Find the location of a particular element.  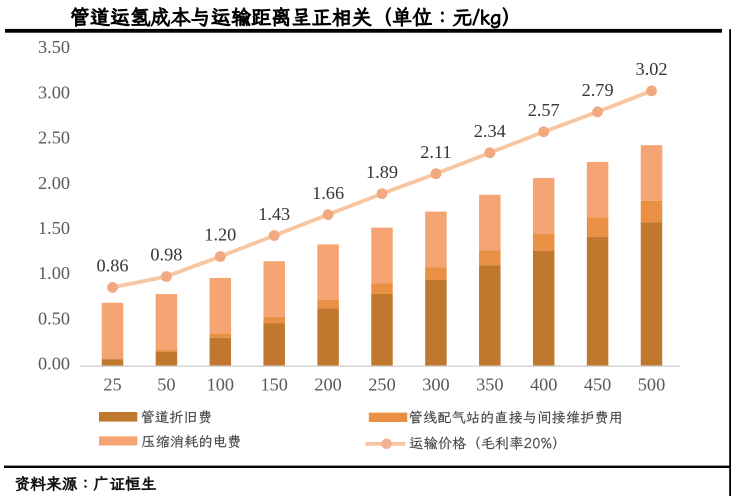

svg-text: 150 is located at coordinates (273, 385).